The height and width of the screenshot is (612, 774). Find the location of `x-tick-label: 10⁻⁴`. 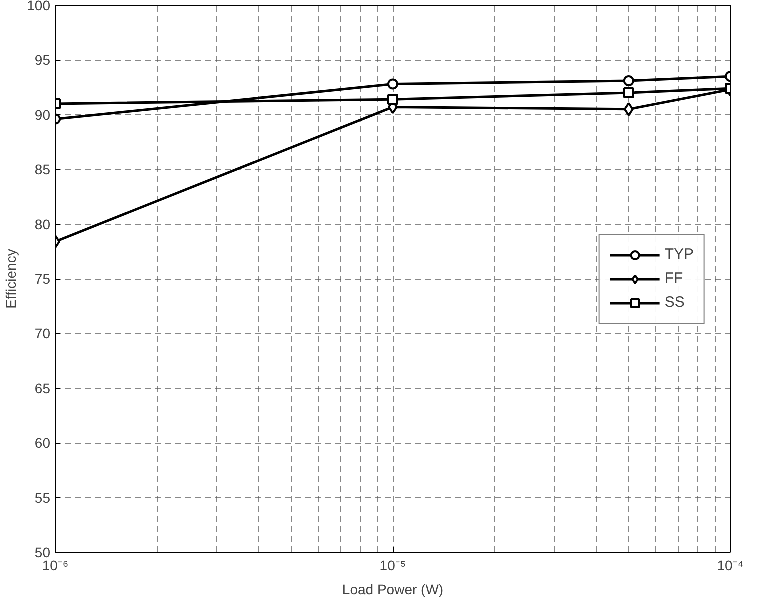

x-tick-label: 10⁻⁴ is located at coordinates (730, 566).